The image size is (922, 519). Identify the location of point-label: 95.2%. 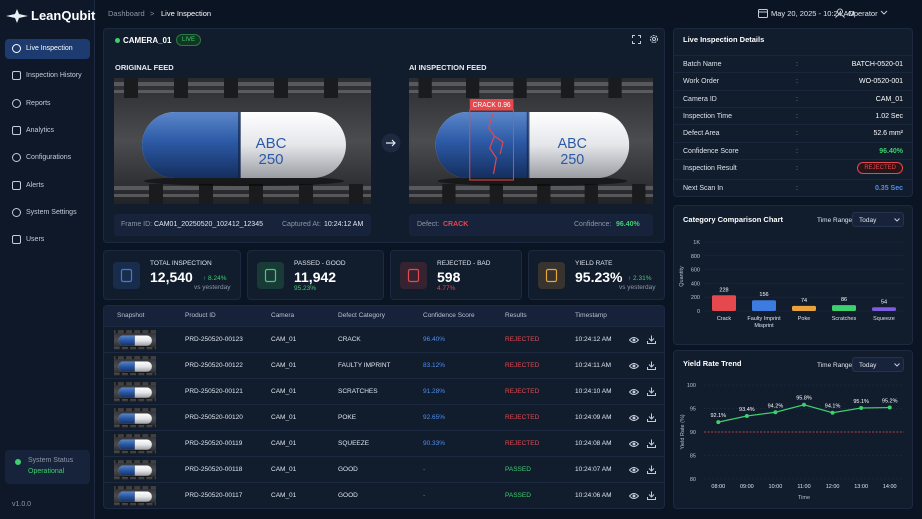
(890, 402).